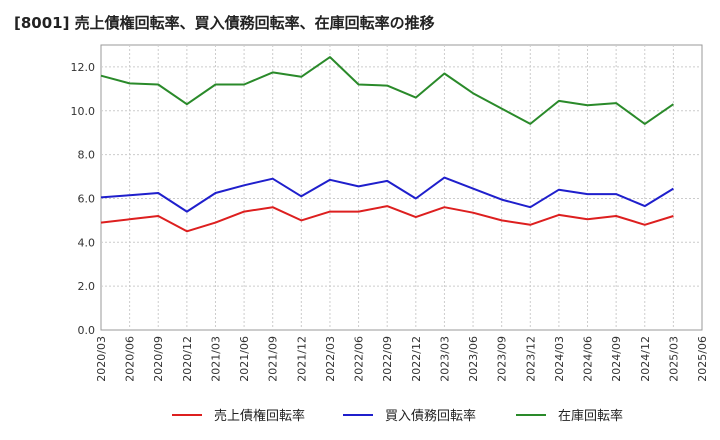 The width and height of the screenshot is (720, 440). What do you see at coordinates (673, 359) in the screenshot?
I see `x-tick-label: 2025/03` at bounding box center [673, 359].